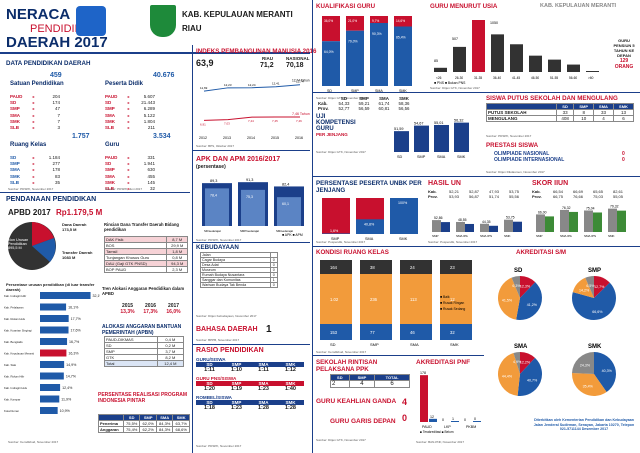  I want to click on kondisi-value: 164, so click(334, 267).